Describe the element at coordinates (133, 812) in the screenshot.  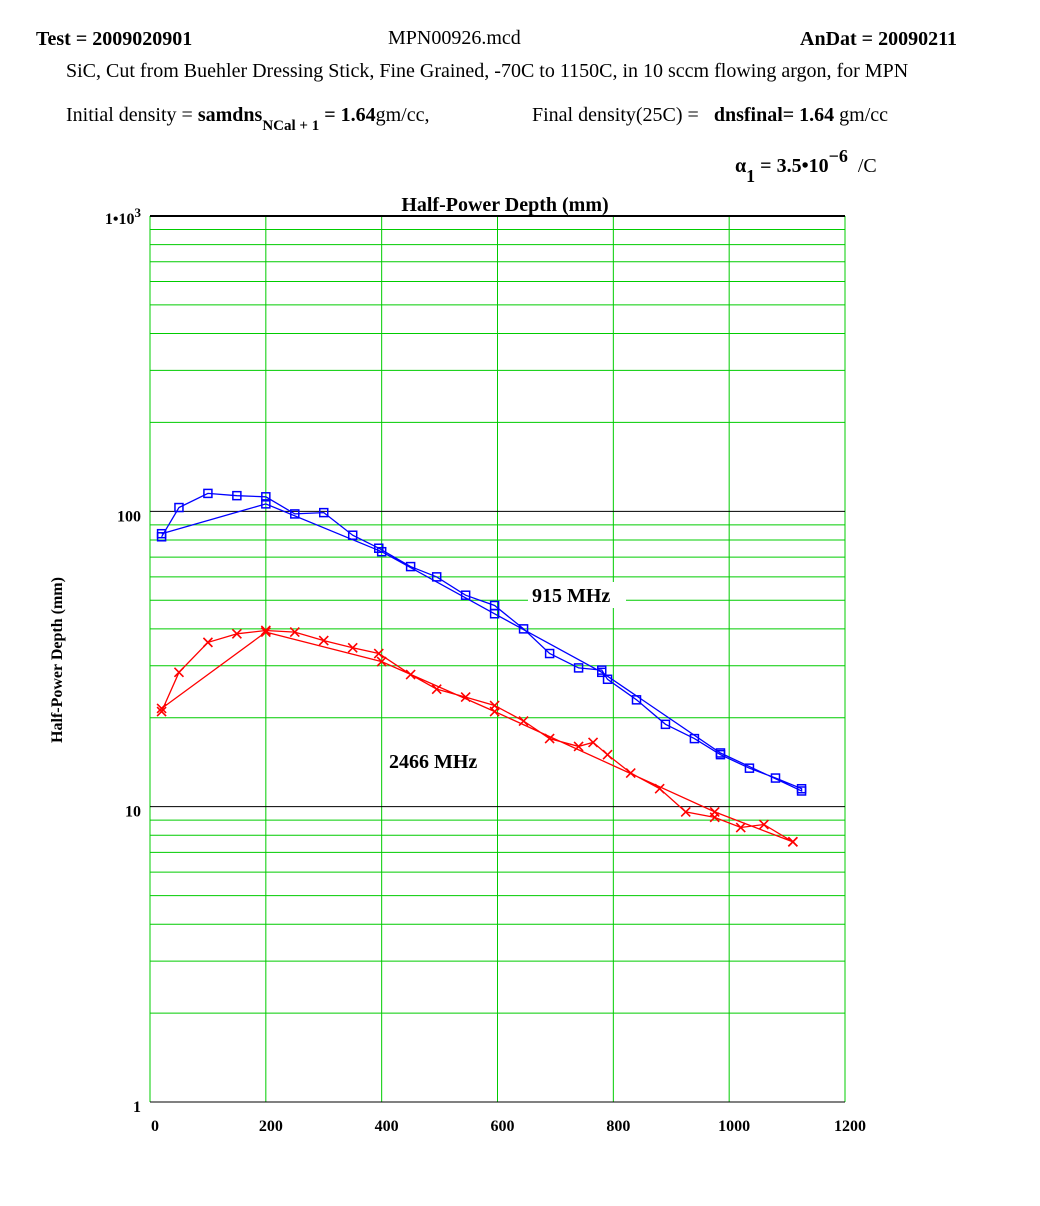
I see `y-tick-label: 10` at that location.